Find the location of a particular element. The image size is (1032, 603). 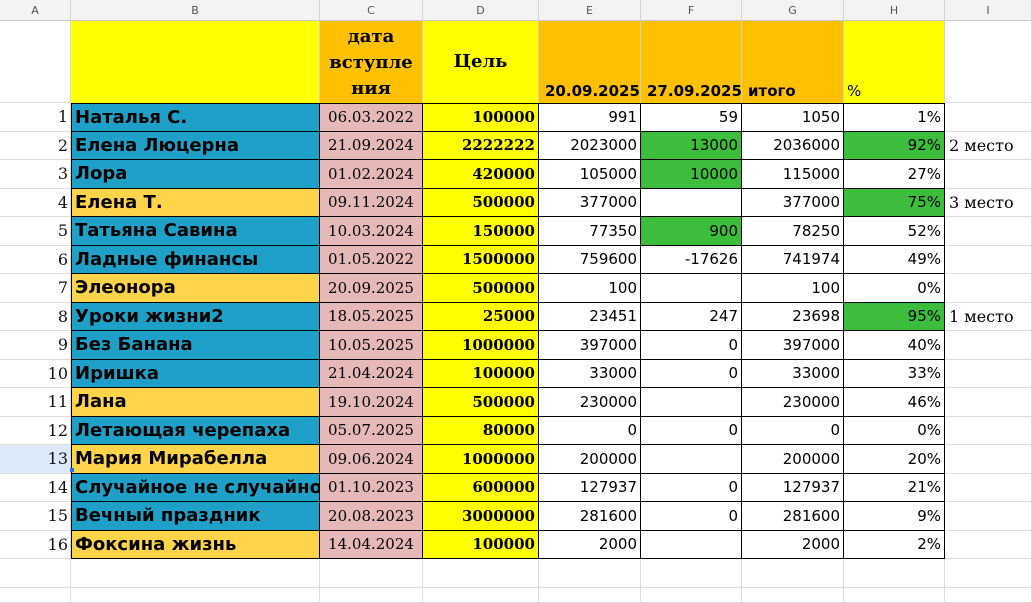

total-amount: 741974 is located at coordinates (793, 259).